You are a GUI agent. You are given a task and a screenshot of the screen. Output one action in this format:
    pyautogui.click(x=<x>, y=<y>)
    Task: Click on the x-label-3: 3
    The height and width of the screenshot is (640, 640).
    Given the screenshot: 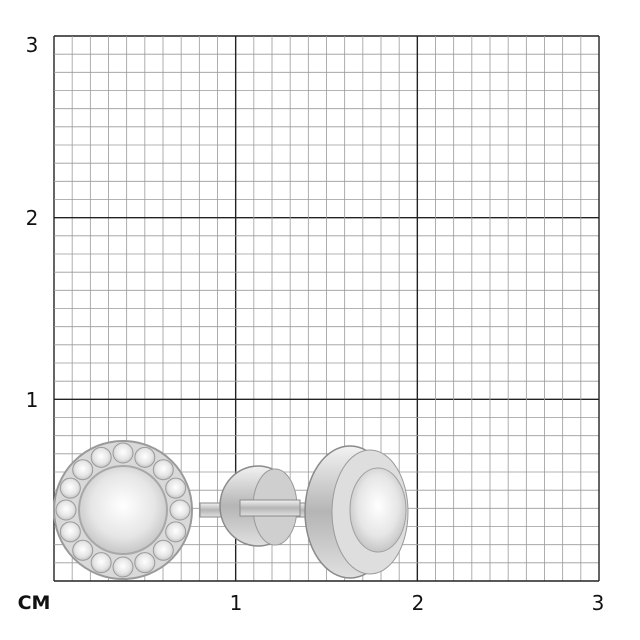 What is the action you would take?
    pyautogui.click(x=598, y=603)
    